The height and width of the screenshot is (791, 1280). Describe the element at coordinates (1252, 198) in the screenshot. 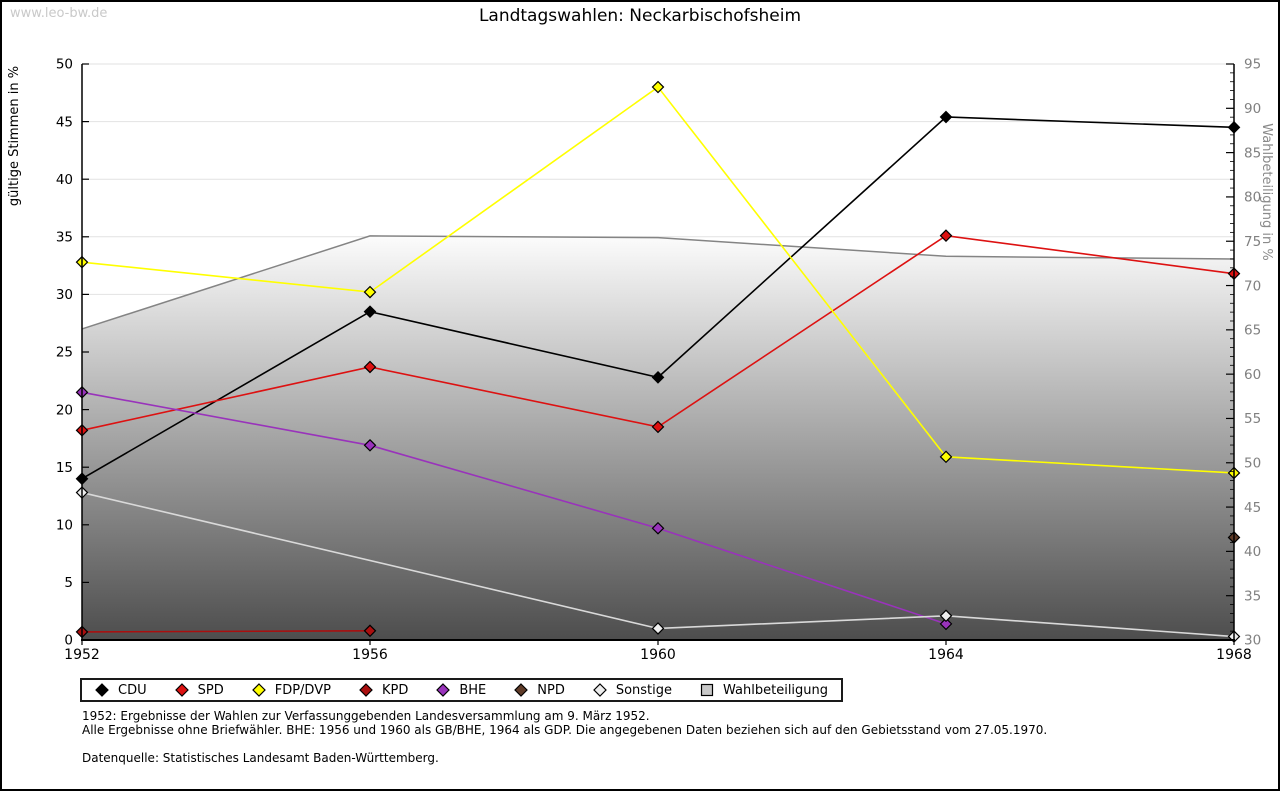

I see `svg-text: 80` at that location.